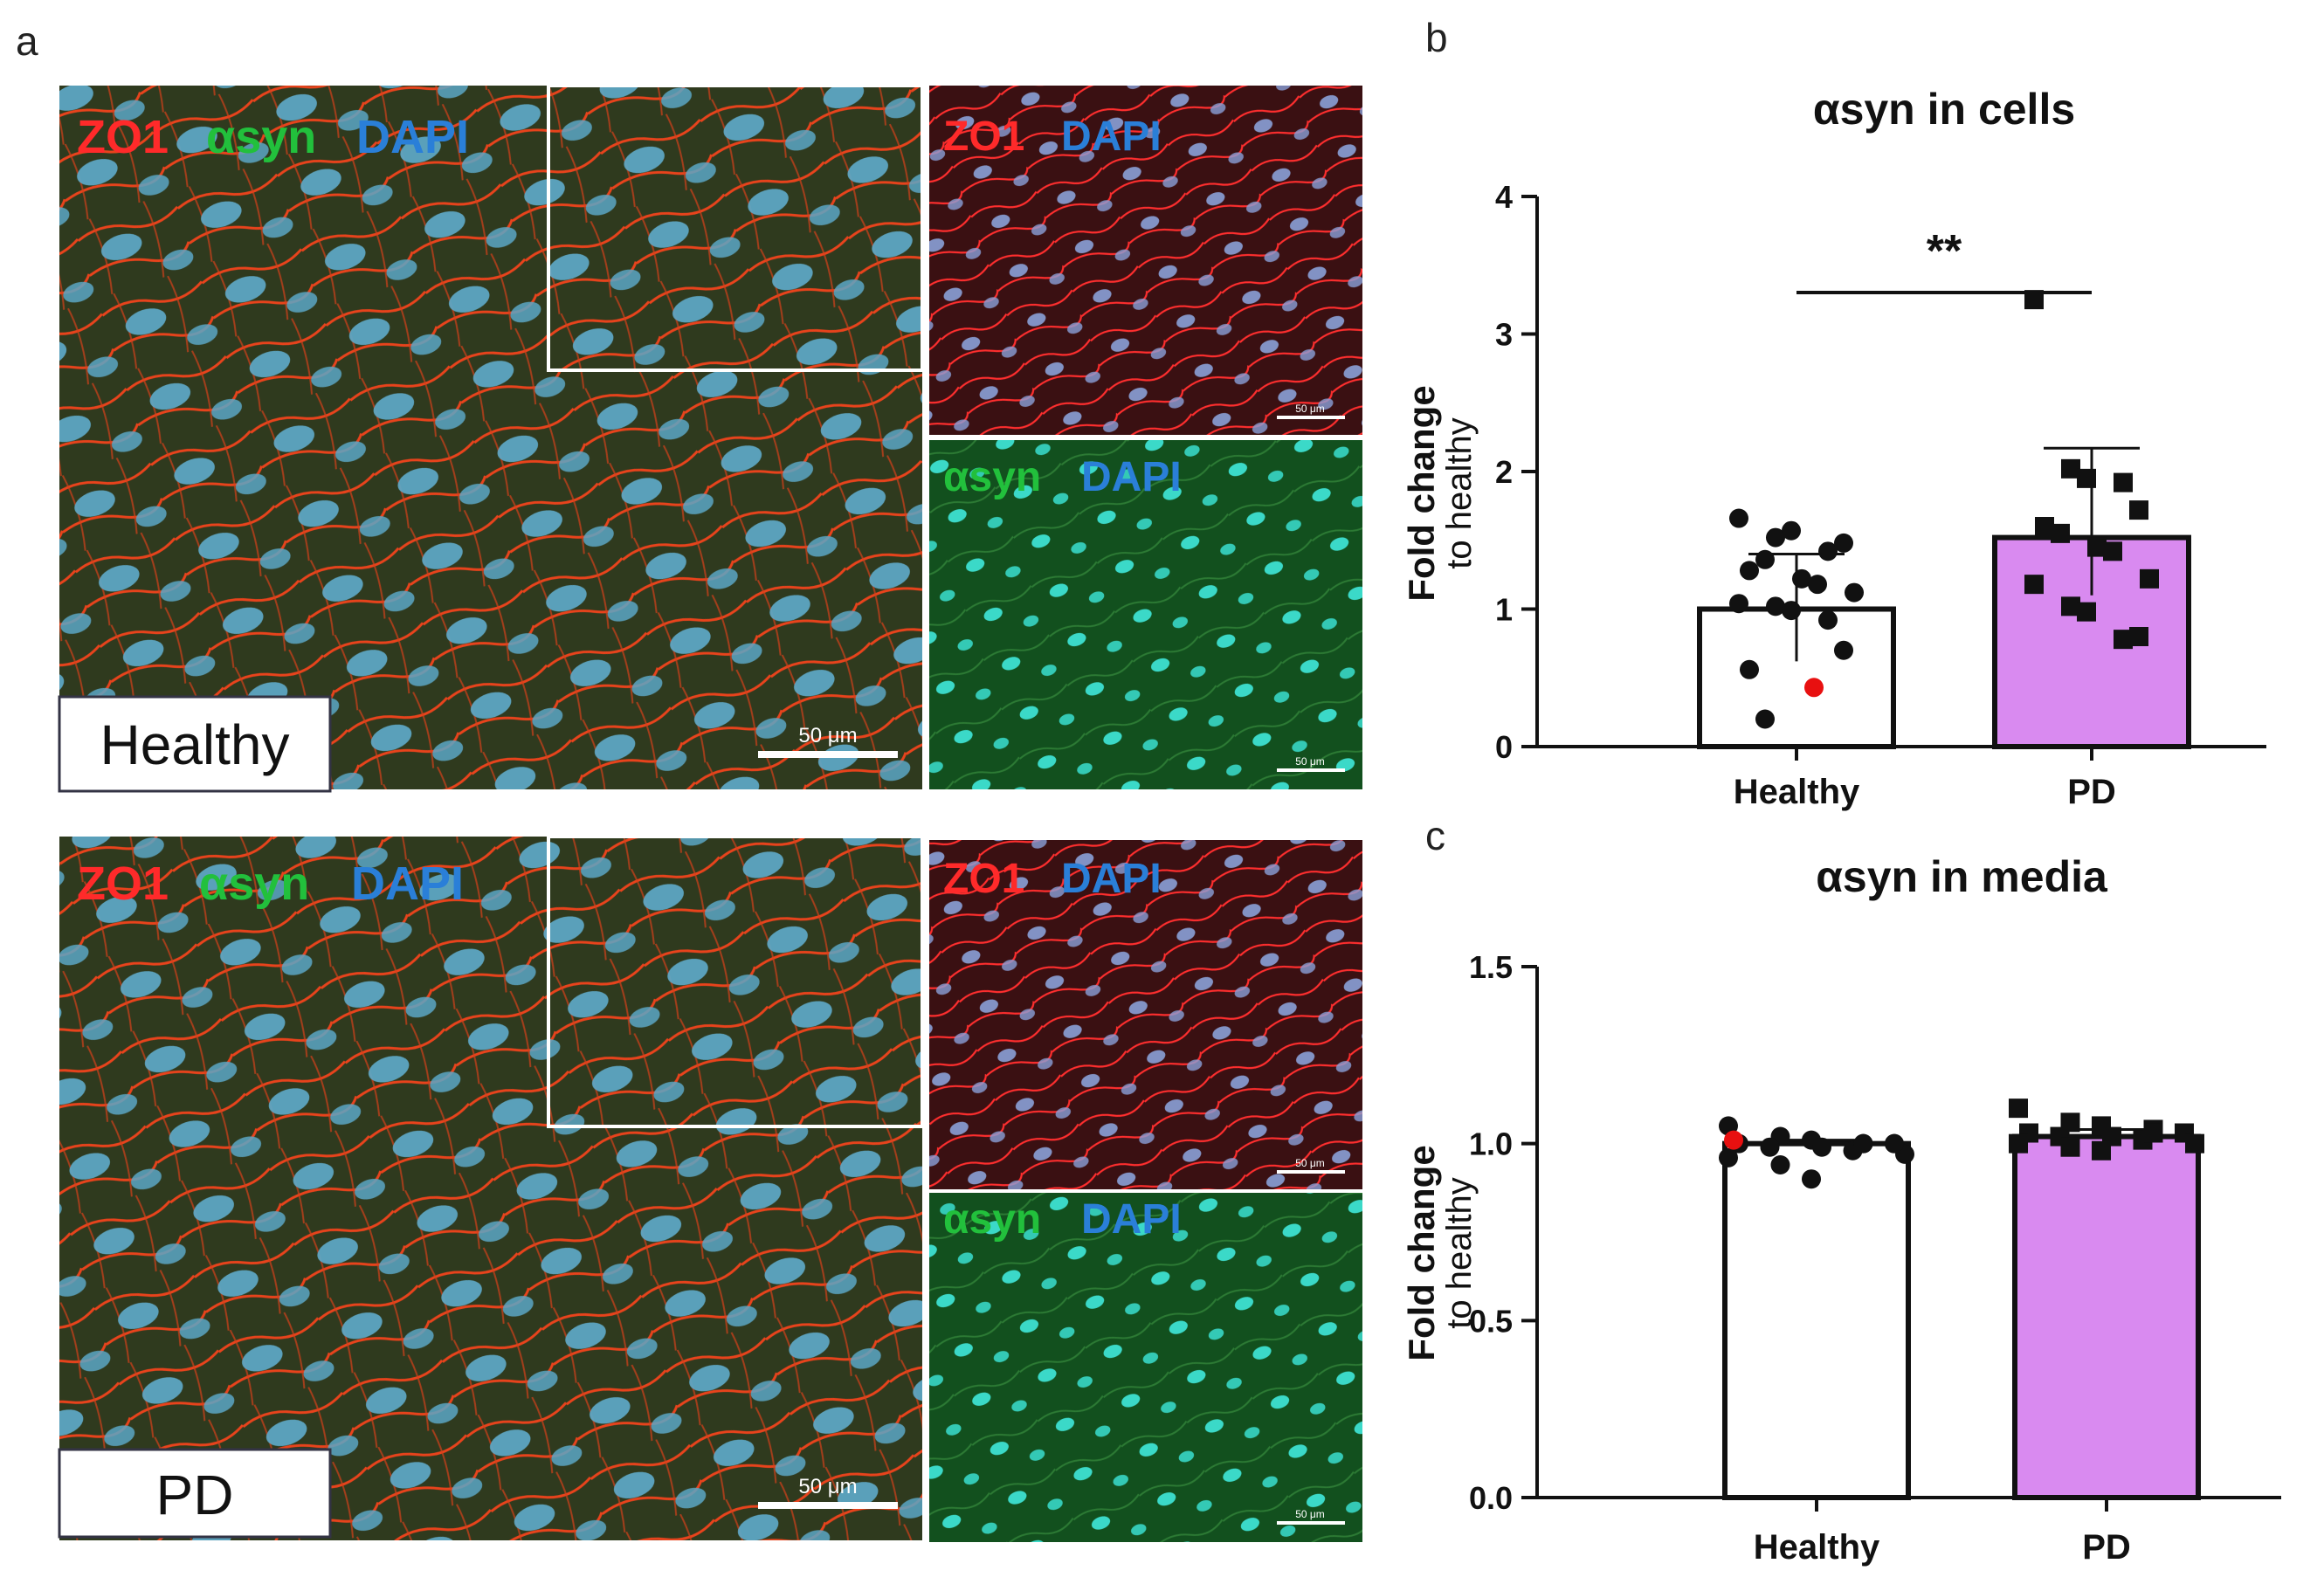 This screenshot has width=2324, height=1591. I want to click on significance-label: **, so click(1945, 251).